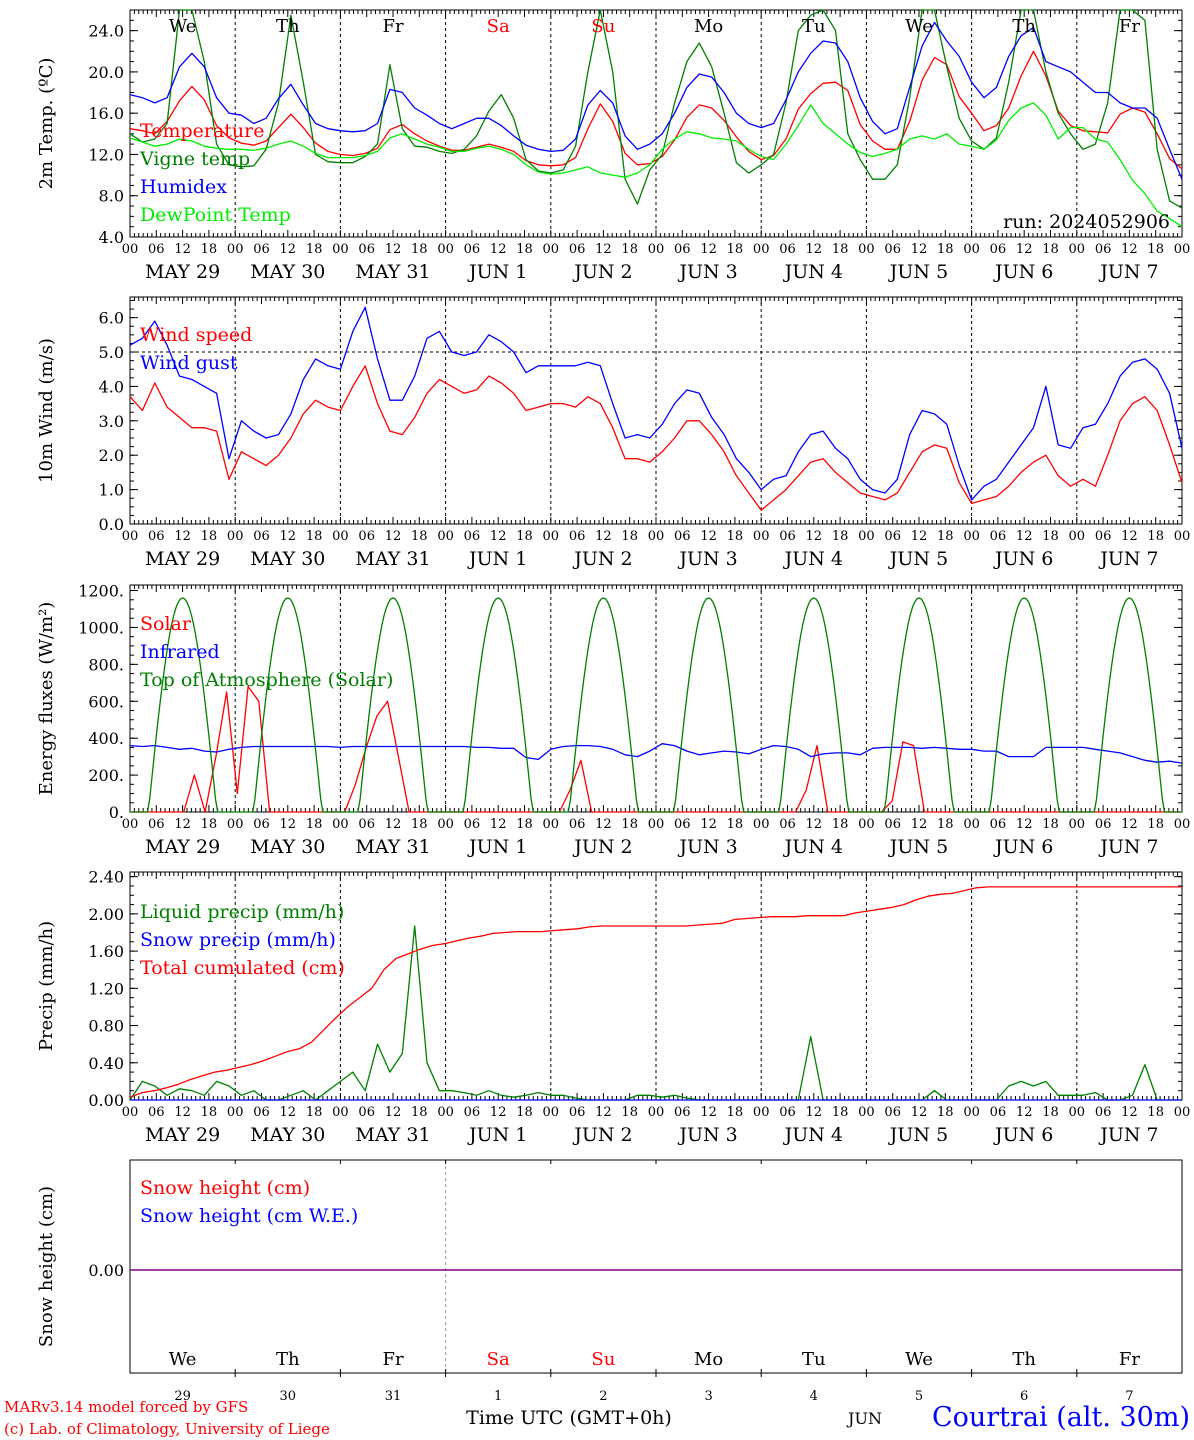 This screenshot has width=1194, height=1440. I want to click on run-annotation: run: 2024052906, so click(1086, 222).